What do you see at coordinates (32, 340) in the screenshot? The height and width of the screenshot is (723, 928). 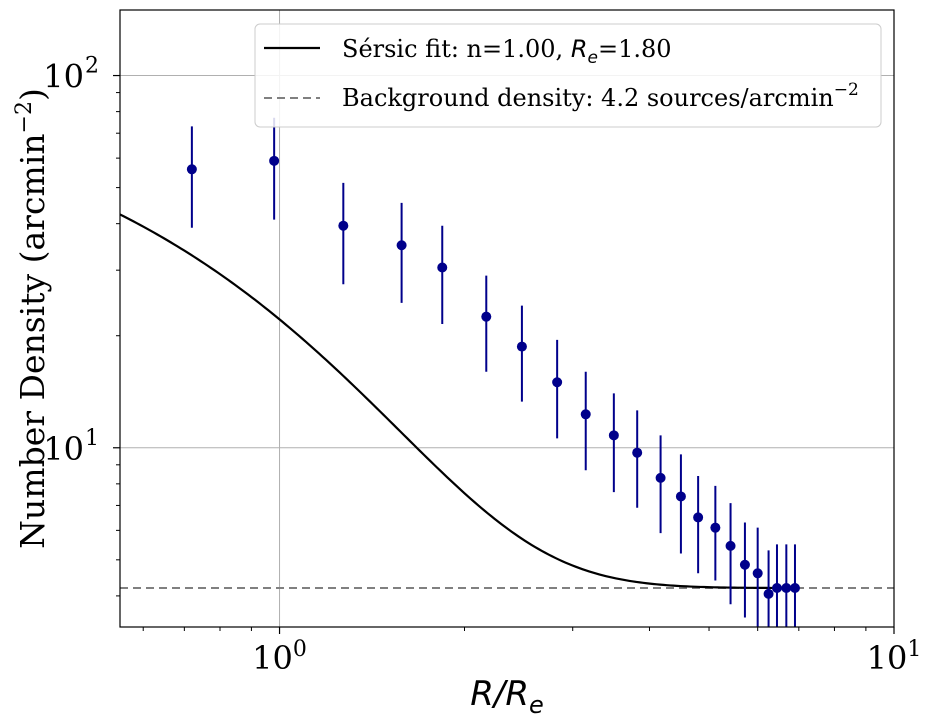 I see `y-axis-label-main: Number Density (arcmin` at bounding box center [32, 340].